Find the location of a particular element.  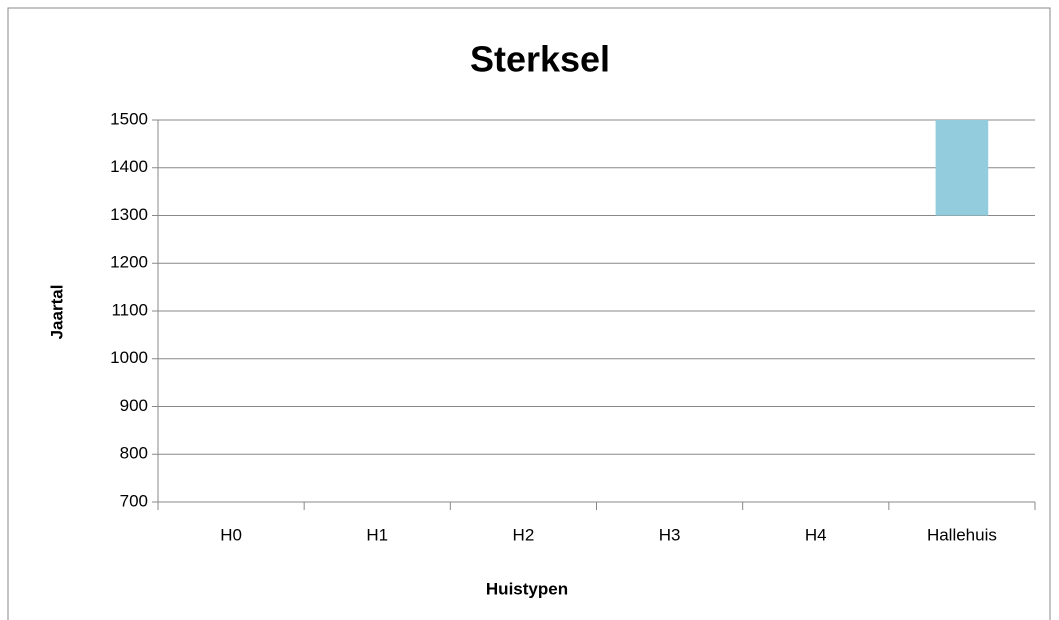

x-tick-label: H3 is located at coordinates (670, 534).